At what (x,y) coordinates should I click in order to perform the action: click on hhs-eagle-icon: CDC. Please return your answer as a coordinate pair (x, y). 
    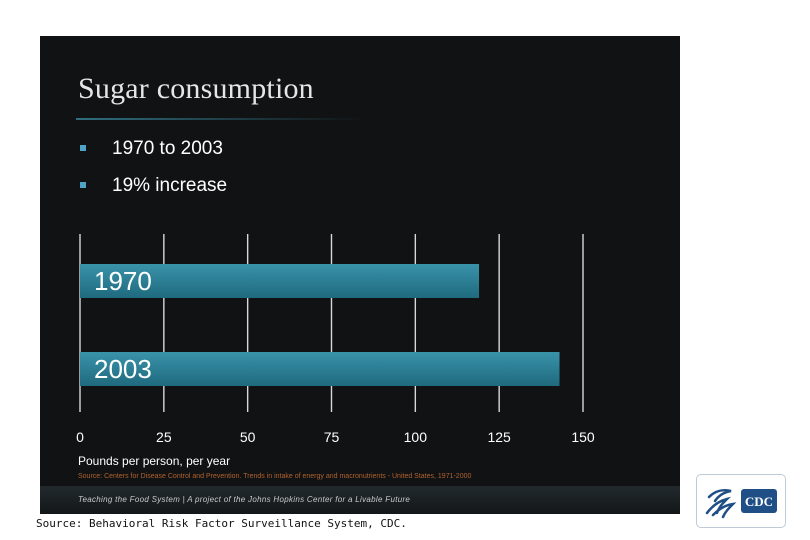
    Looking at the image, I should click on (741, 504).